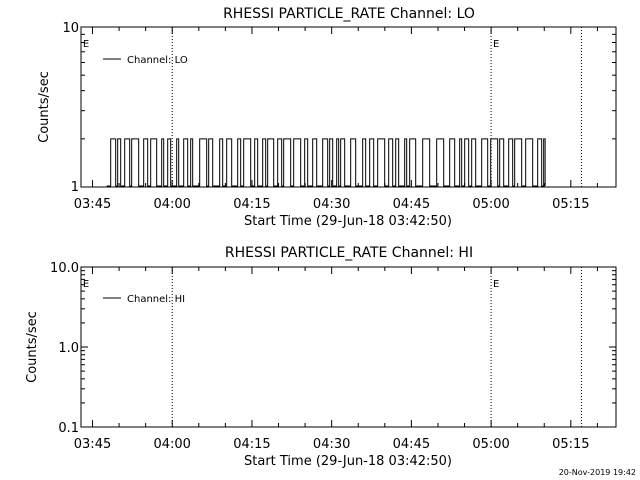 The image size is (640, 480). Describe the element at coordinates (156, 299) in the screenshot. I see `panel-hi-legend-label: Channel: HI` at that location.